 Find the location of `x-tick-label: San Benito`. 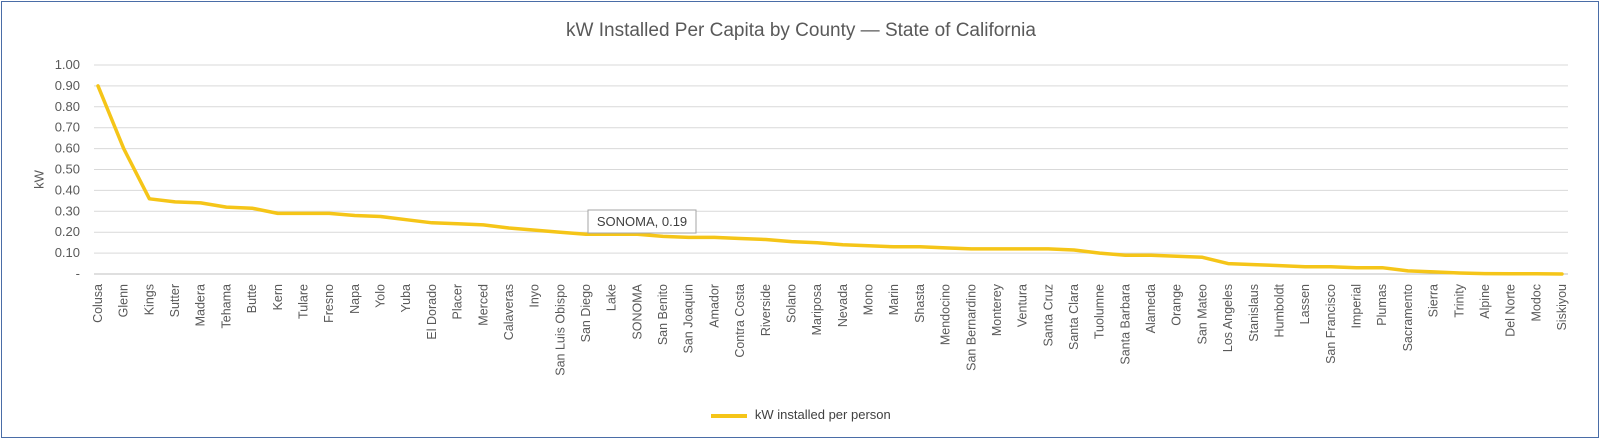

x-tick-label: San Benito is located at coordinates (663, 314).